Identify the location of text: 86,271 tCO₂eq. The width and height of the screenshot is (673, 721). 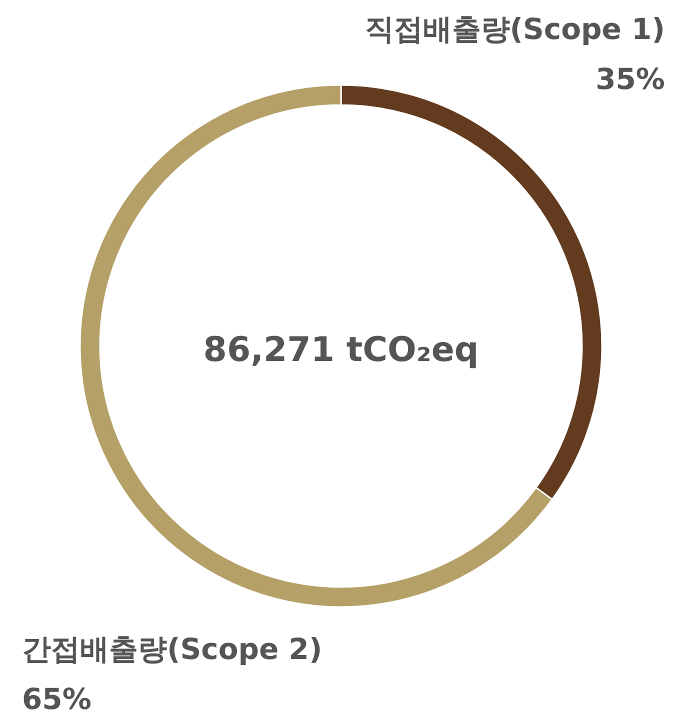
(341, 350).